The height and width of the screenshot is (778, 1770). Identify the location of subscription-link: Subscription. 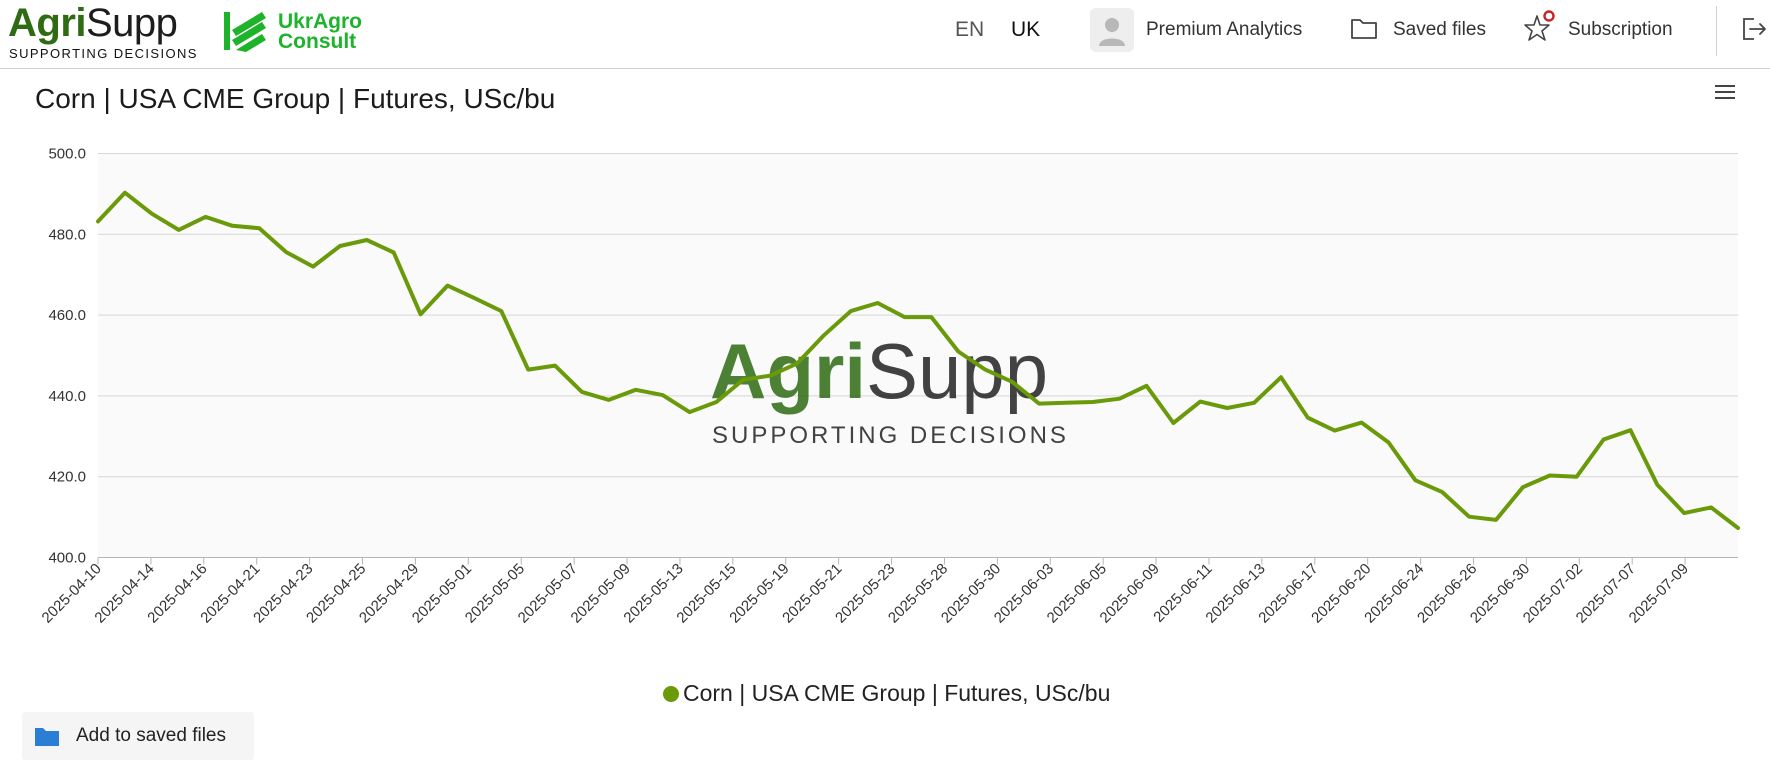
(1620, 29).